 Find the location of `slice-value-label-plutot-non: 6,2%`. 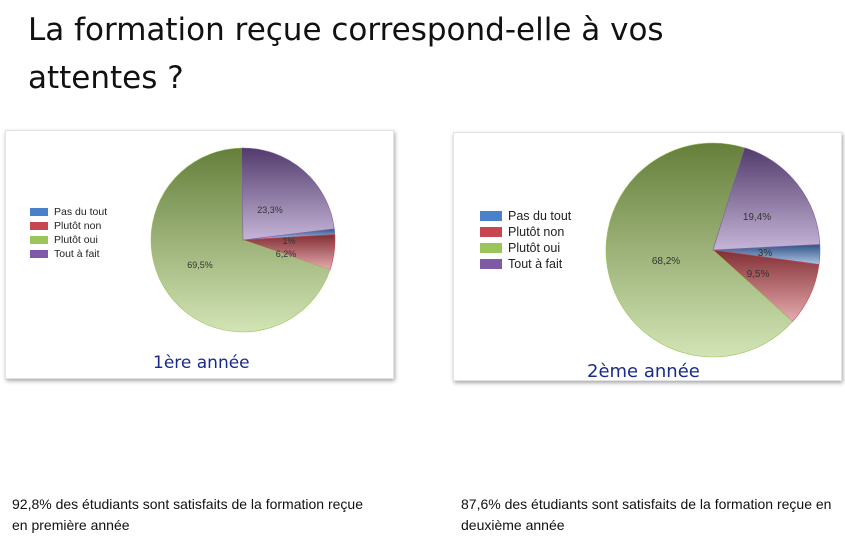

slice-value-label-plutot-non: 6,2% is located at coordinates (286, 254).